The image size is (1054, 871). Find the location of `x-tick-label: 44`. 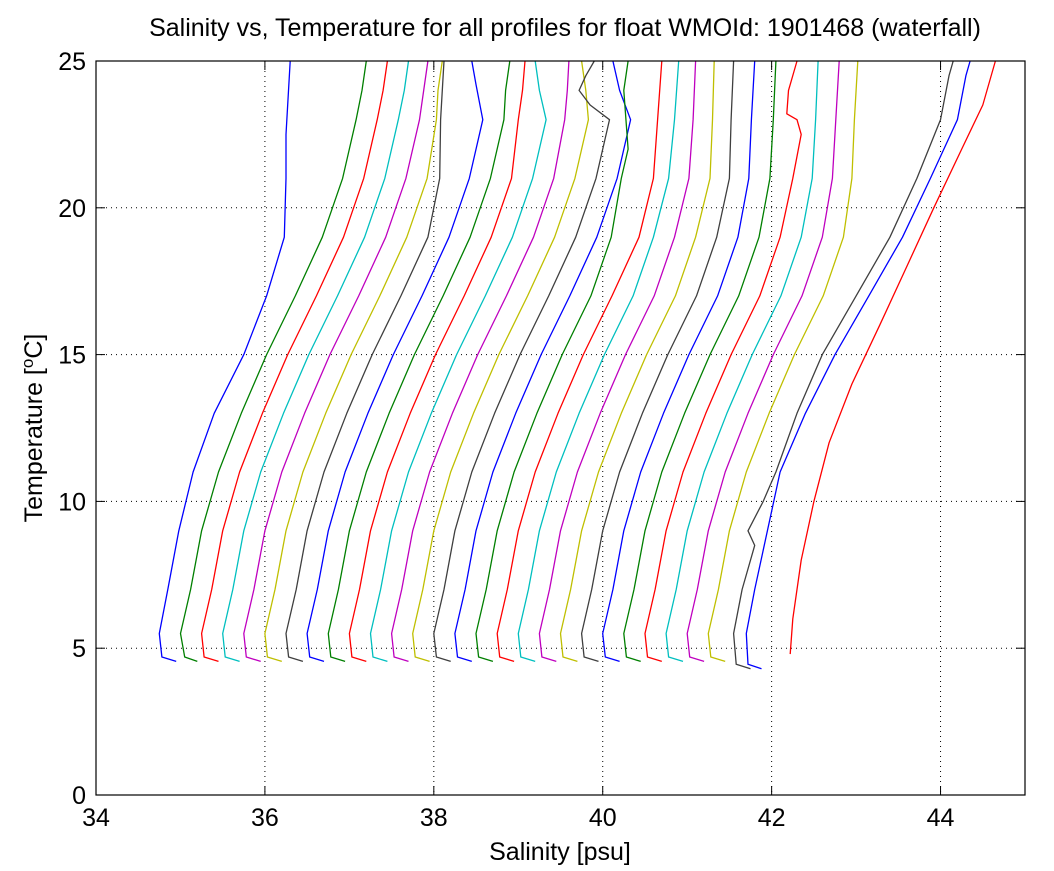

x-tick-label: 44 is located at coordinates (941, 818).